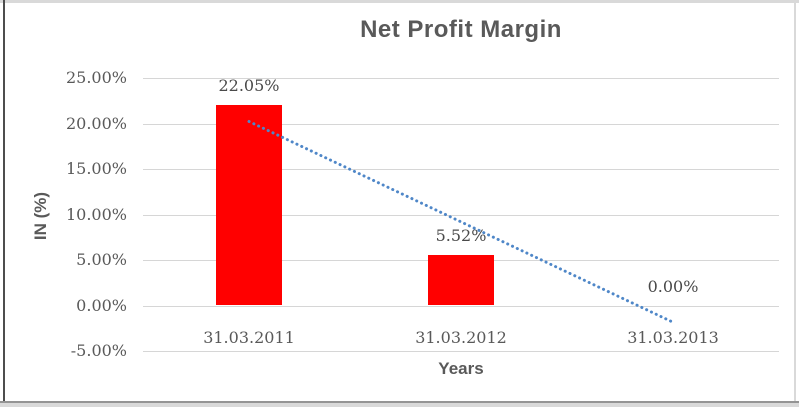 This screenshot has width=799, height=407. Describe the element at coordinates (461, 236) in the screenshot. I see `bar-value-label: 5.52%` at that location.